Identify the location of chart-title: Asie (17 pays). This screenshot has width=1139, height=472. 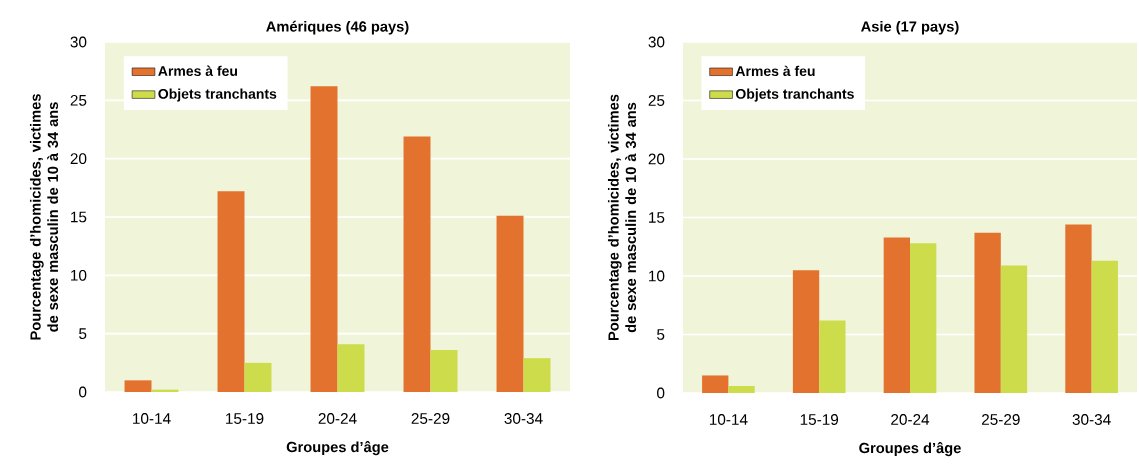
(910, 27).